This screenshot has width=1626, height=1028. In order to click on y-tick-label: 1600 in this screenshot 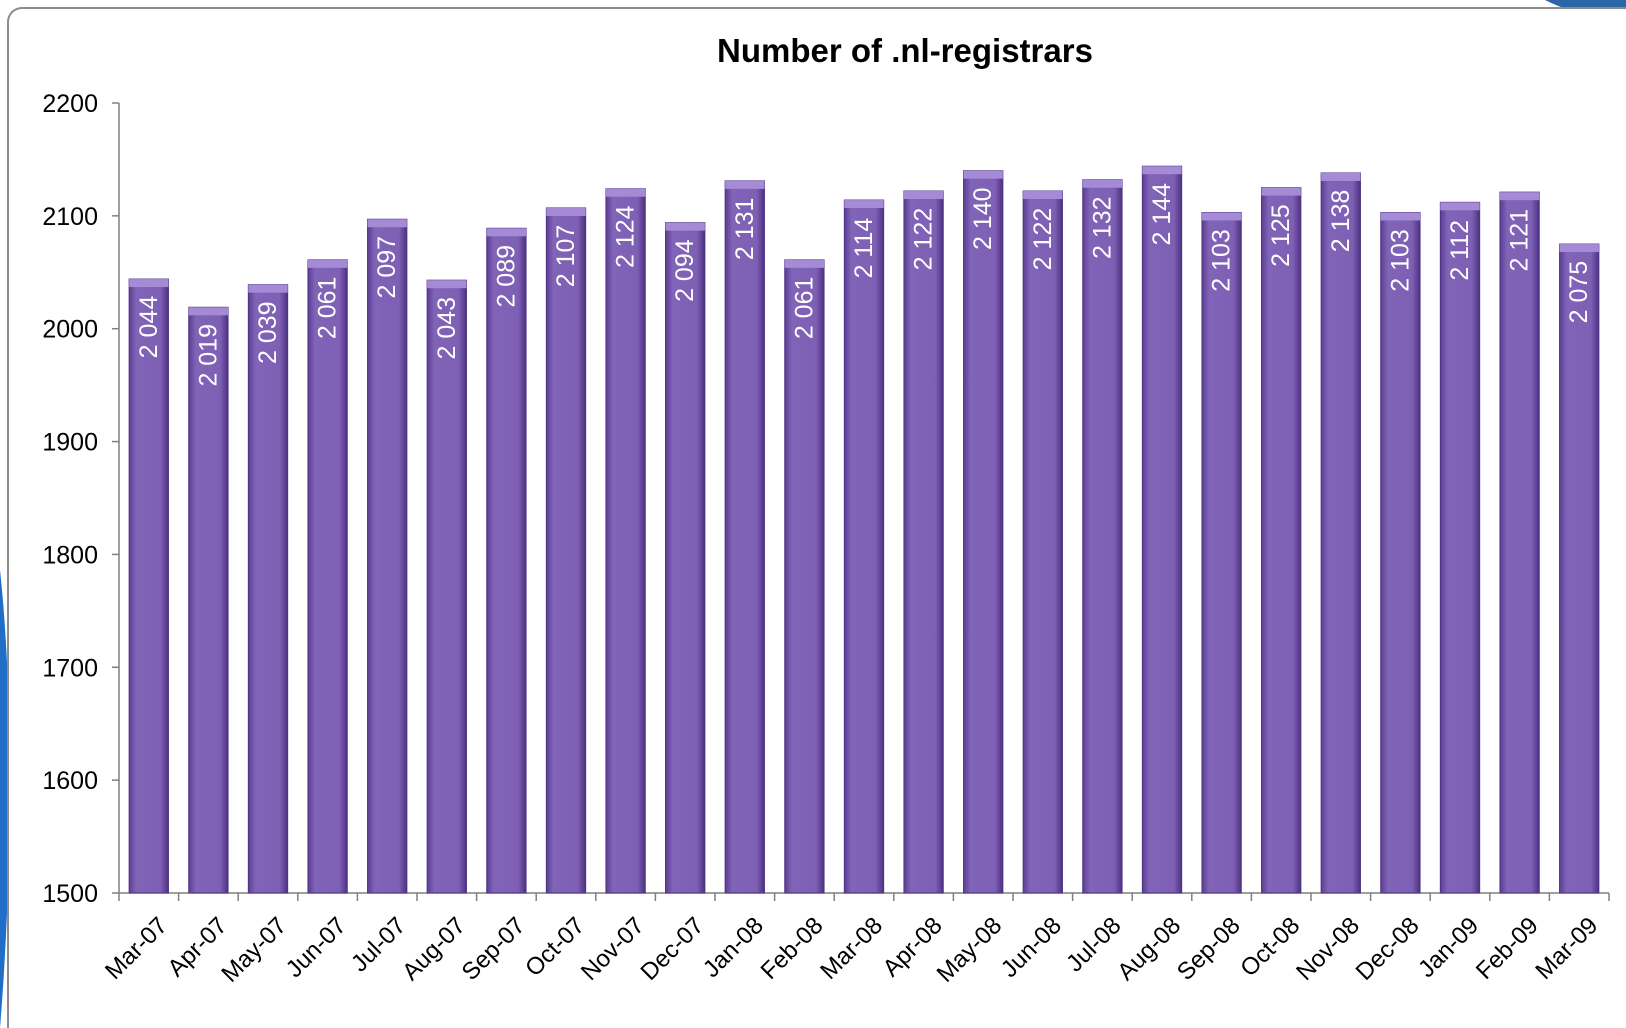, I will do `click(70, 781)`.